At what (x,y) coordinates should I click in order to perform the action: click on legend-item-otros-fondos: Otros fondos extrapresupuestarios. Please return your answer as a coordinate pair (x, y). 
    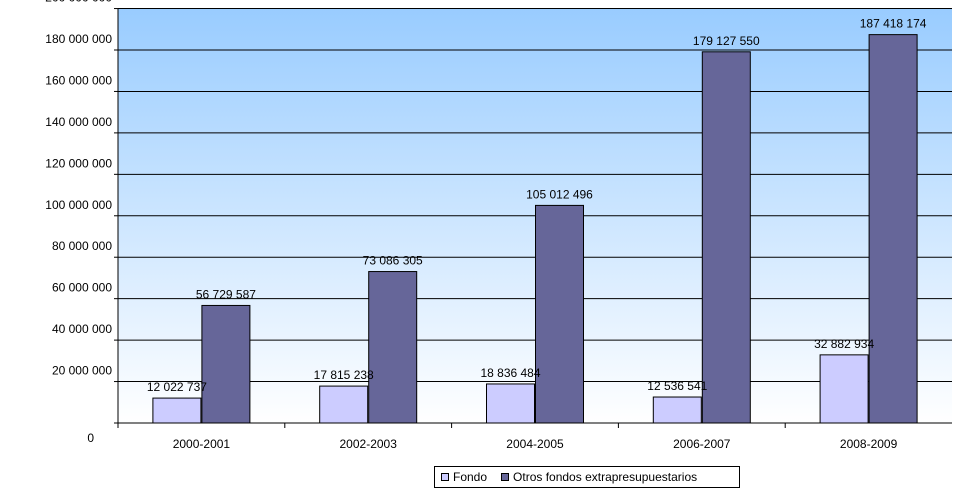
    Looking at the image, I should click on (599, 477).